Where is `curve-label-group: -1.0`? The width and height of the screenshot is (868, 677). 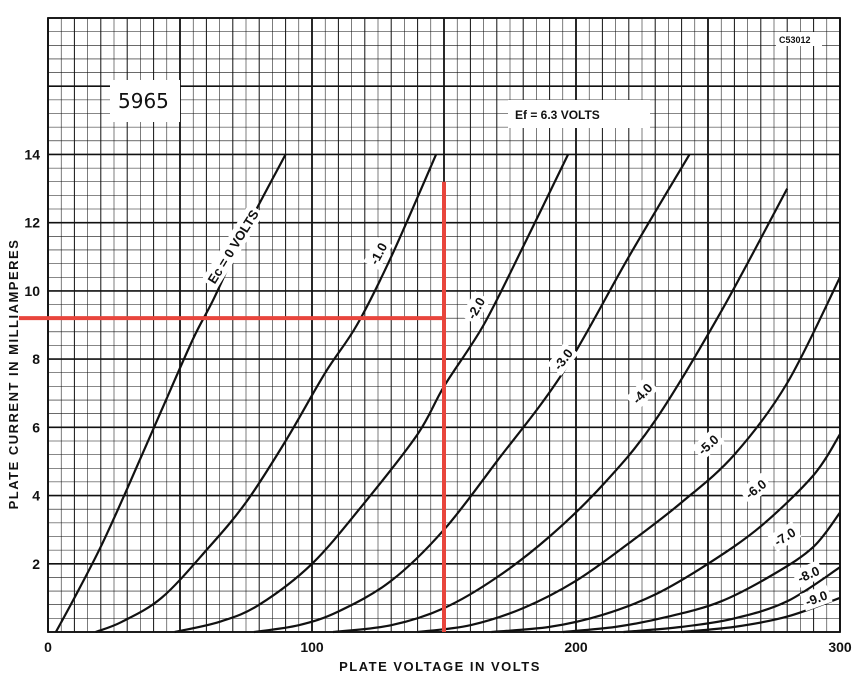 curve-label-group: -1.0 is located at coordinates (378, 253).